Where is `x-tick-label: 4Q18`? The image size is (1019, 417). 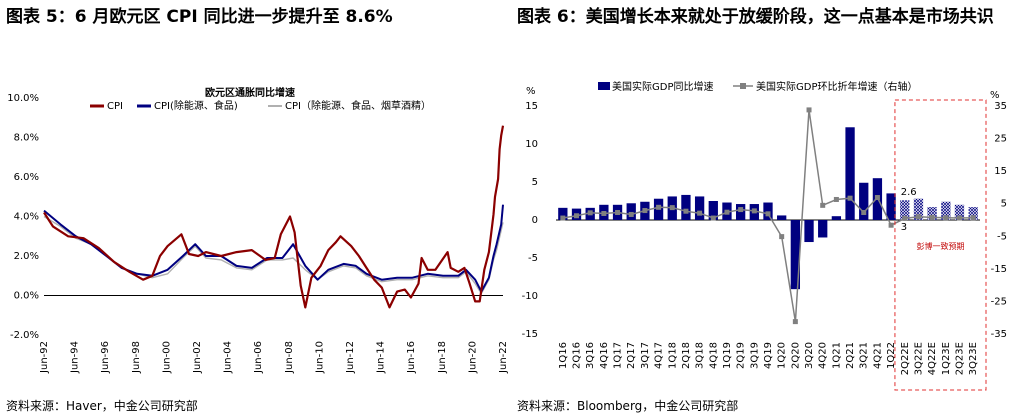
x-tick-label: 4Q18 is located at coordinates (713, 355).